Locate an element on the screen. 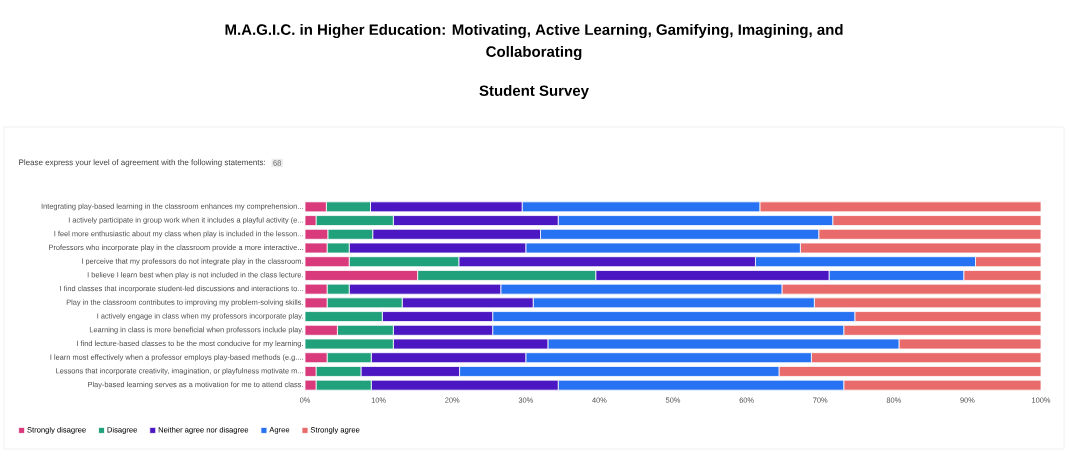 Image resolution: width=1069 pixels, height=457 pixels. text: Please express your level of agreement with the following statements: is located at coordinates (142, 163).